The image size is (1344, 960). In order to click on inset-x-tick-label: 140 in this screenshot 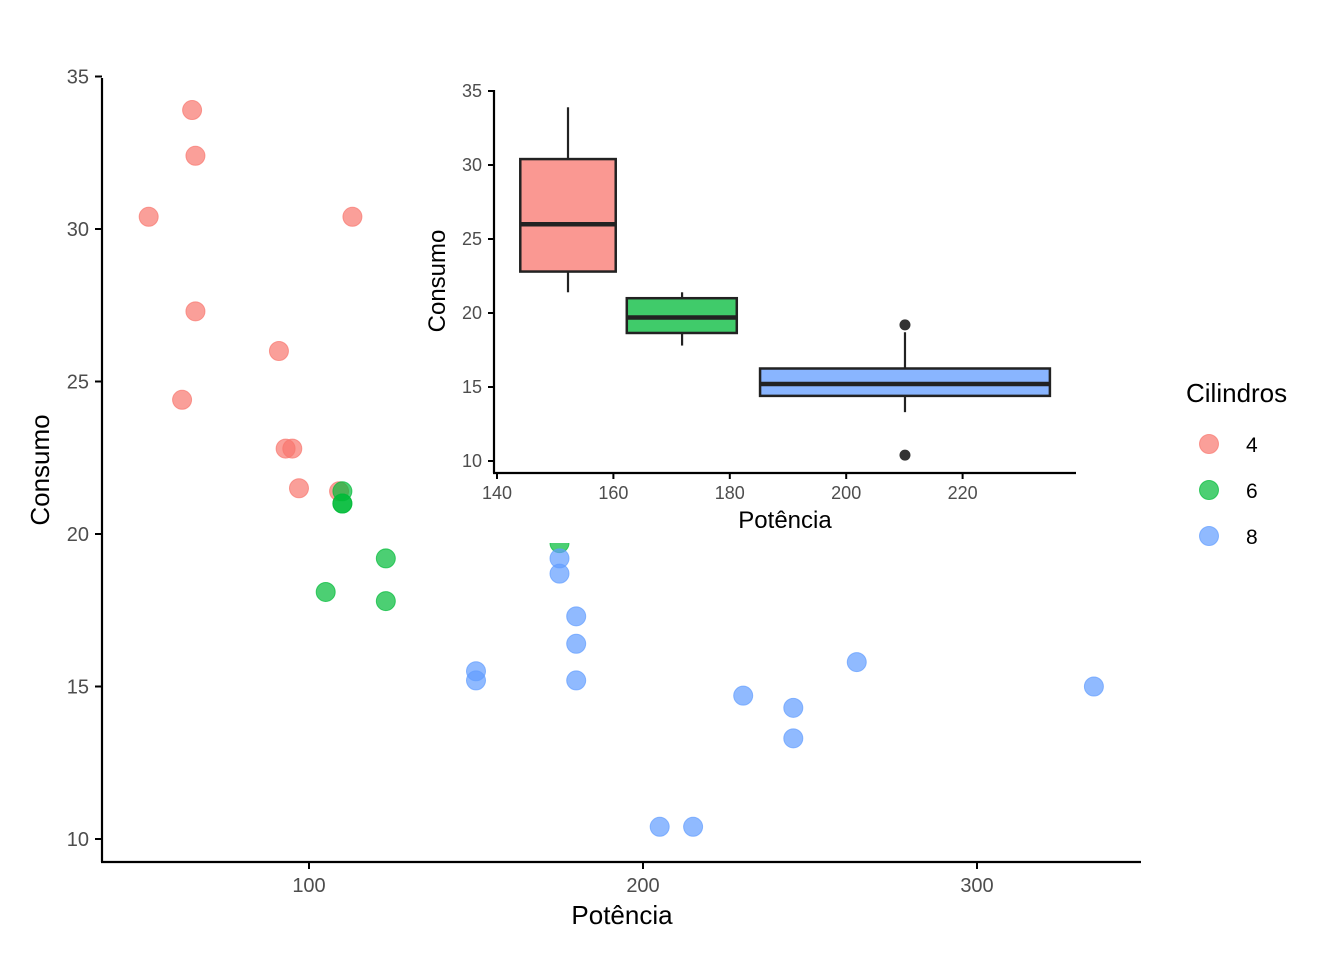, I will do `click(497, 493)`.